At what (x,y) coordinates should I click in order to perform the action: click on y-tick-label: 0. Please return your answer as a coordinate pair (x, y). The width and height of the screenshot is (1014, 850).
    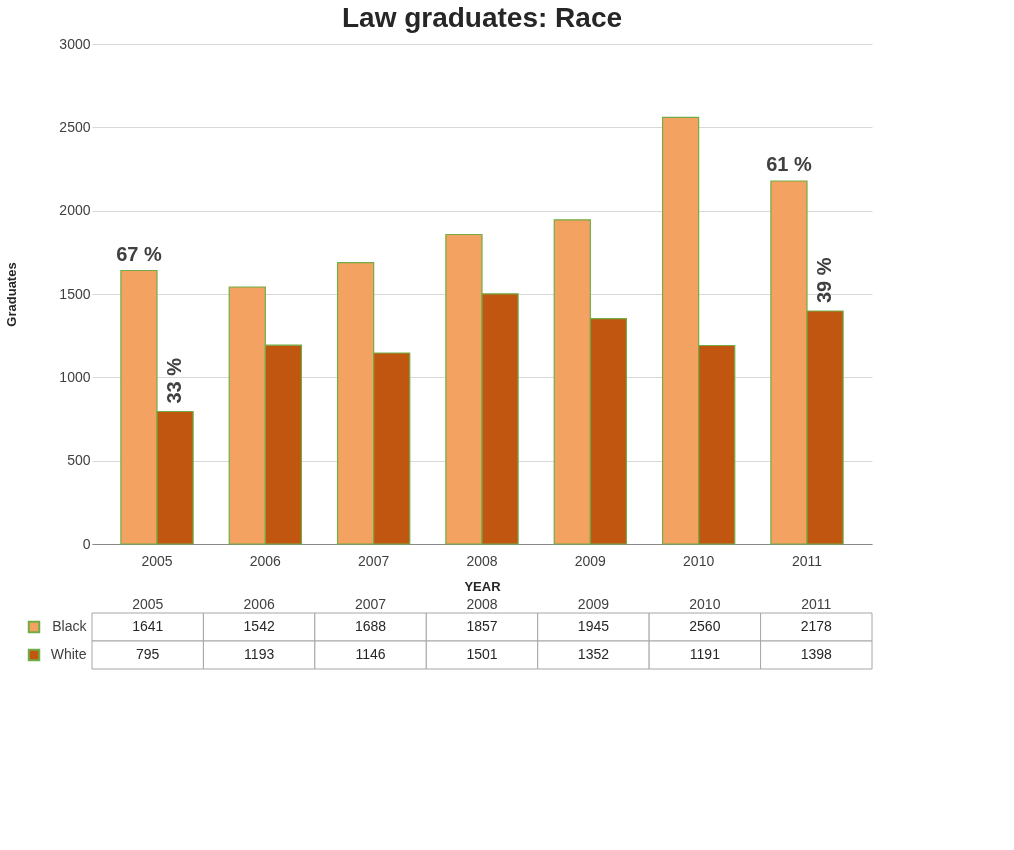
    Looking at the image, I should click on (86, 543).